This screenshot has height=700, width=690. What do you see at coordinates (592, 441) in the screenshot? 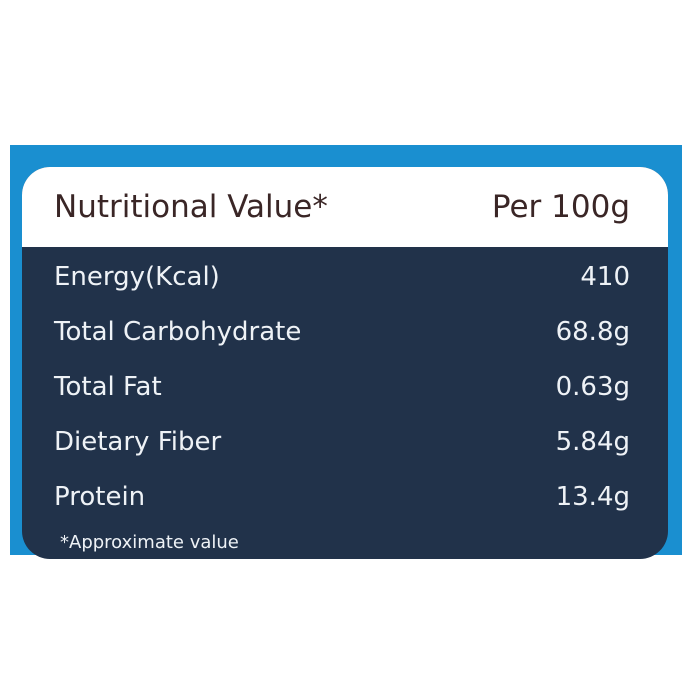
I see `value-cell: 5.84g` at bounding box center [592, 441].